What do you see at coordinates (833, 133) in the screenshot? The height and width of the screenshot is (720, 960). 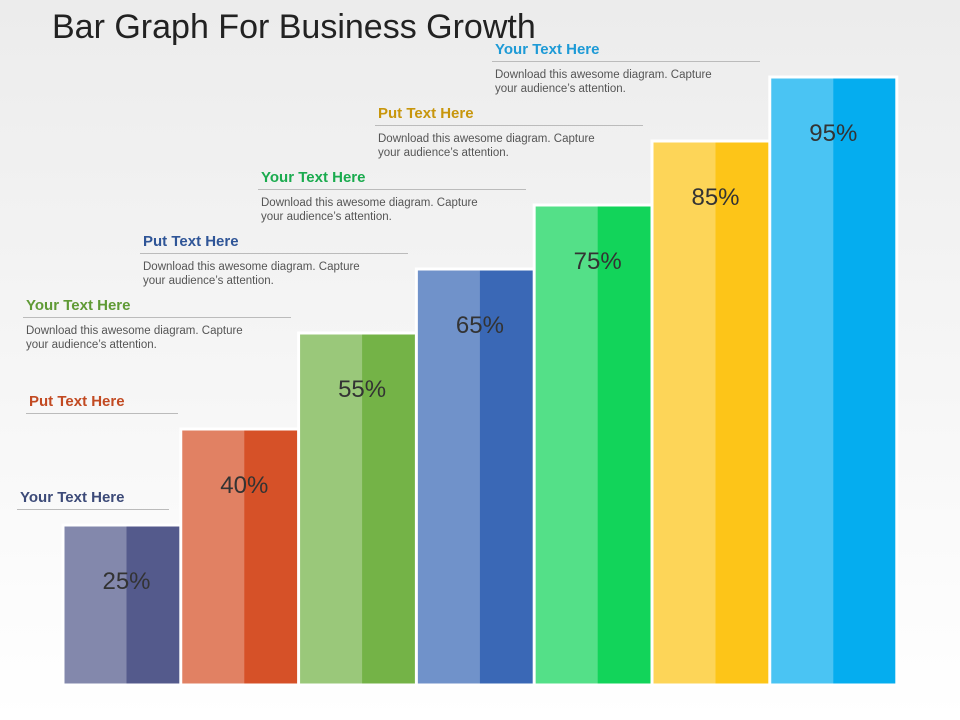 I see `value-label: 95%` at bounding box center [833, 133].